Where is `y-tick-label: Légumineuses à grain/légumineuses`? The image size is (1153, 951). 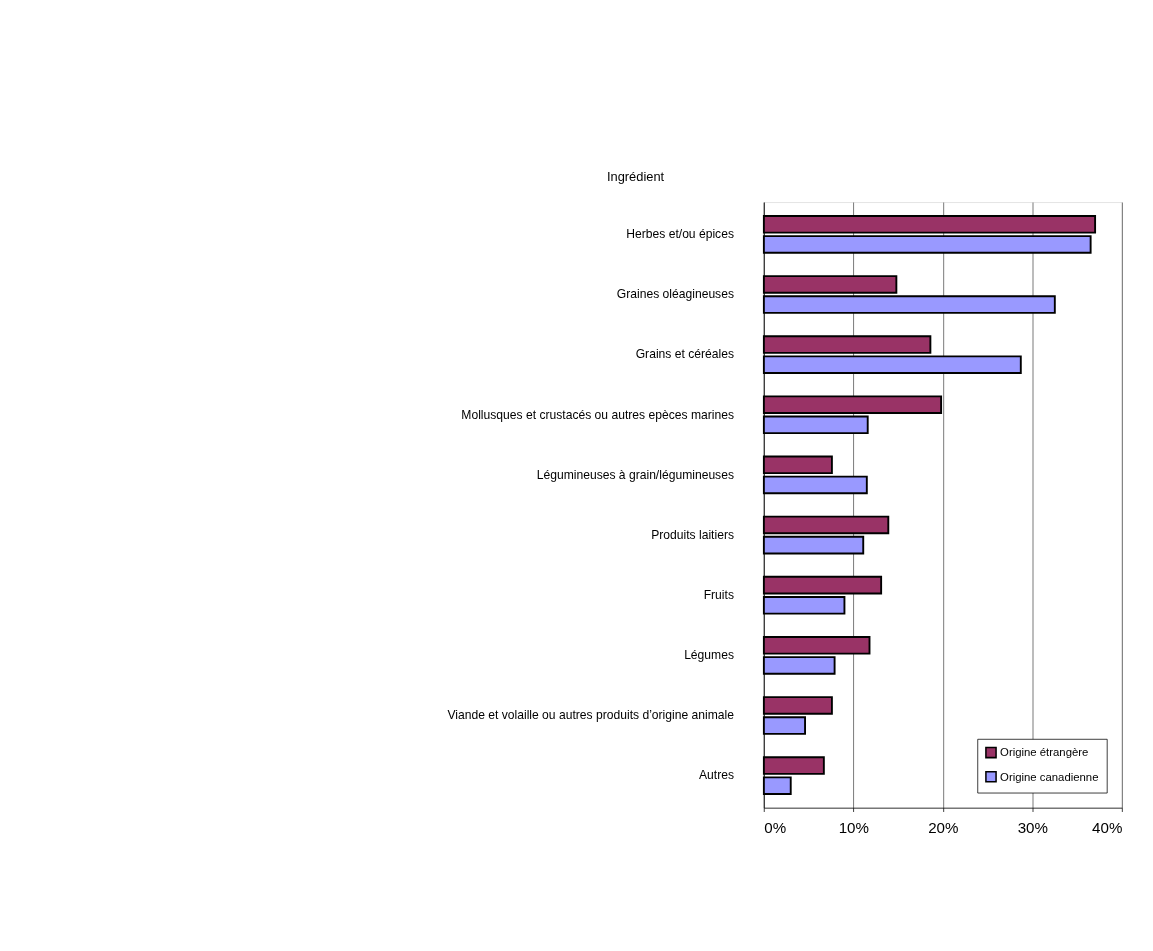
y-tick-label: Légumineuses à grain/légumineuses is located at coordinates (635, 474).